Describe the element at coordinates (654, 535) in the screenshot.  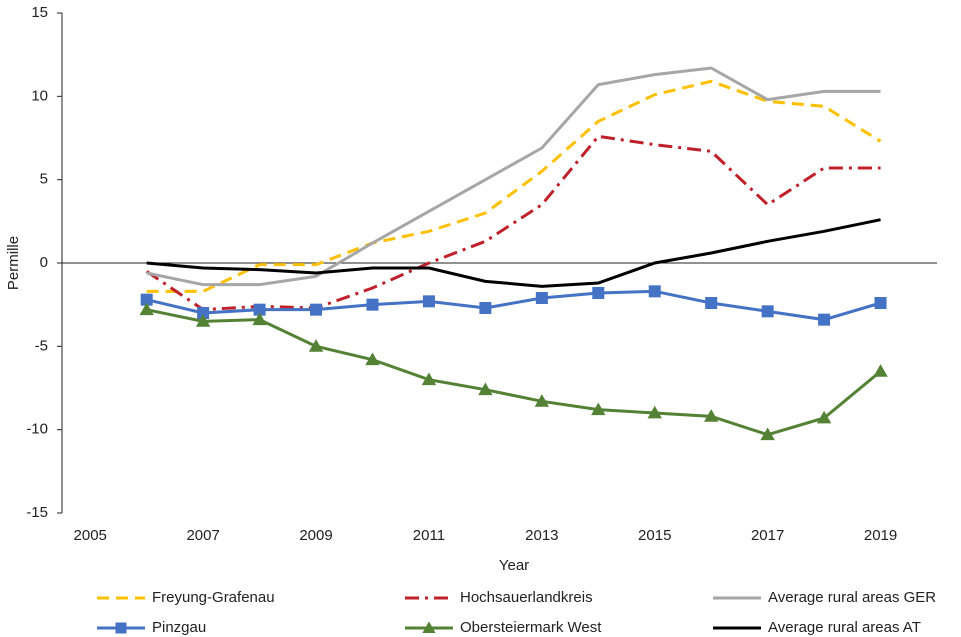
I see `x-tick-label: 2015` at that location.